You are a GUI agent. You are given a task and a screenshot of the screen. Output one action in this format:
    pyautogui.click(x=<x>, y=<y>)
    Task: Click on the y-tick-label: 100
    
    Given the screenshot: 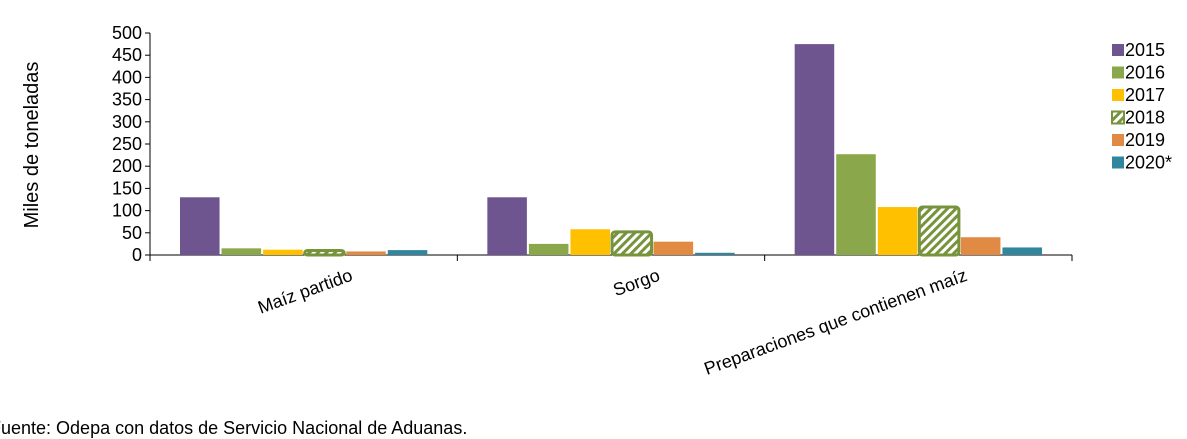 What is the action you would take?
    pyautogui.click(x=127, y=211)
    